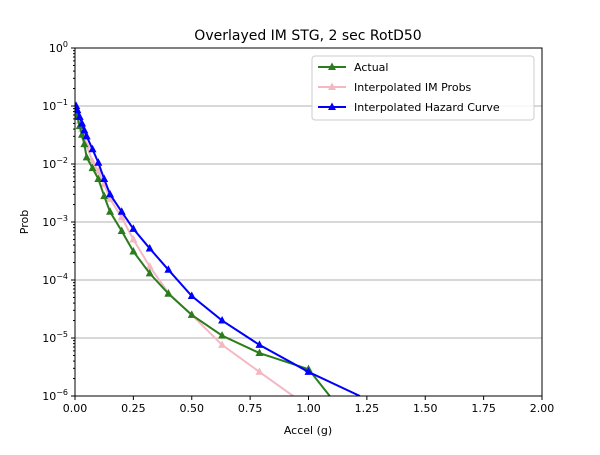  Describe the element at coordinates (308, 430) in the screenshot. I see `x-axis-label: Accel (g)` at that location.